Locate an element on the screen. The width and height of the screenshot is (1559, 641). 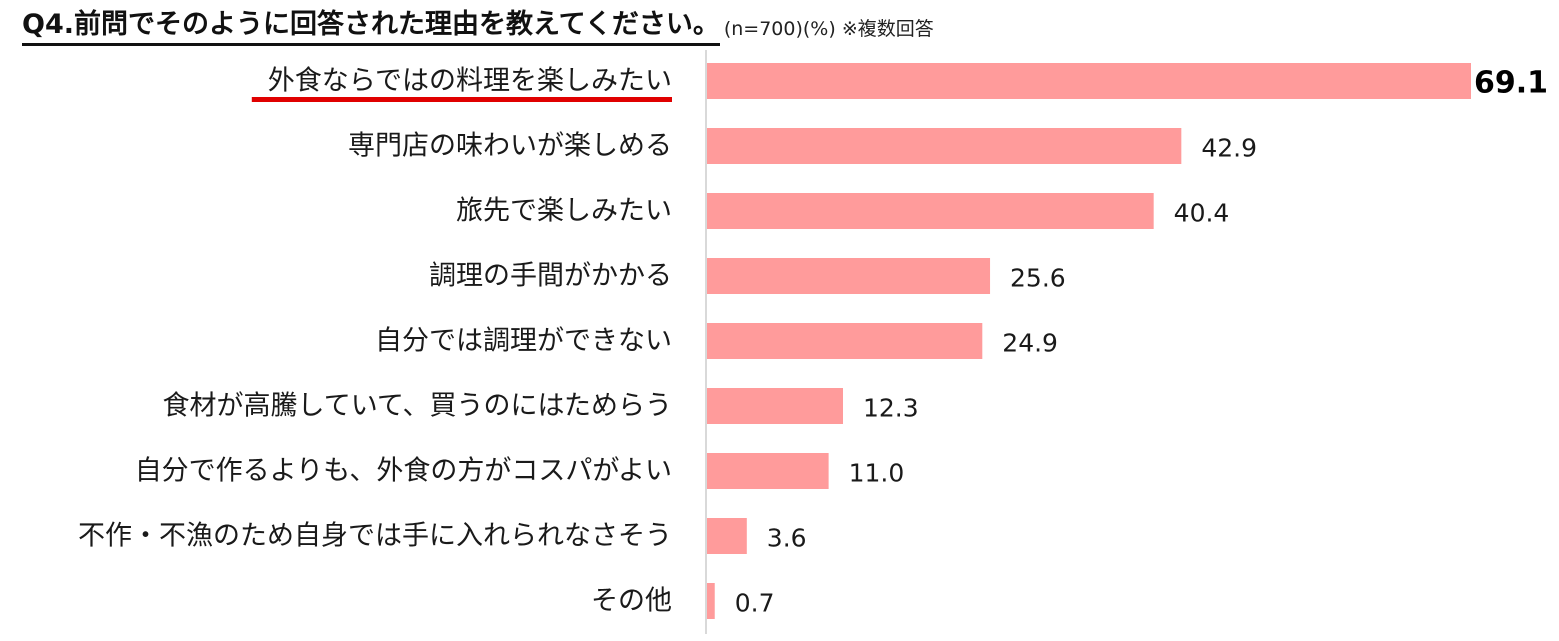
value-label: 3.6 is located at coordinates (787, 538).